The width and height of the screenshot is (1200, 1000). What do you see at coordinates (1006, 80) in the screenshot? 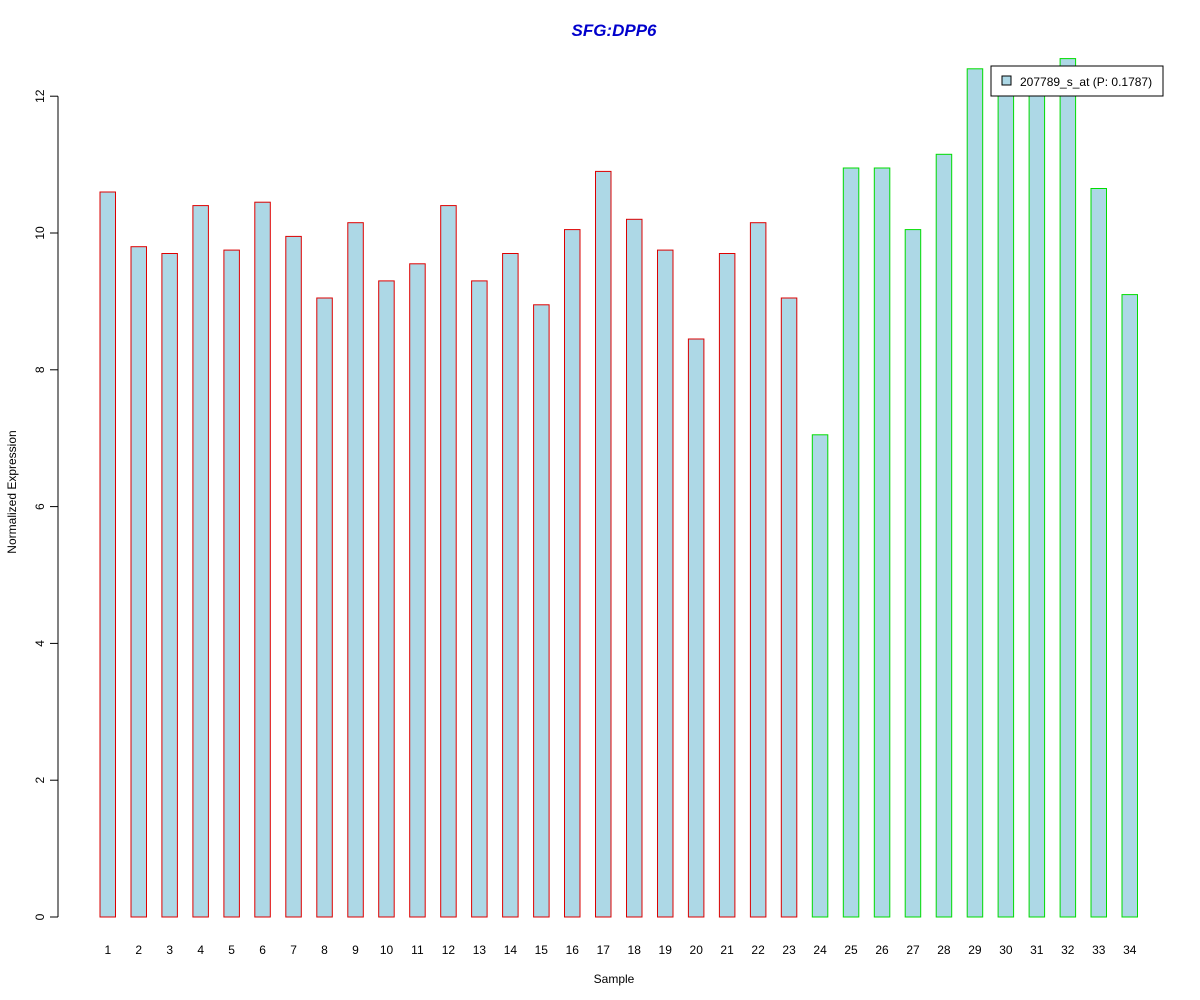
I see `legend-swatch` at bounding box center [1006, 80].